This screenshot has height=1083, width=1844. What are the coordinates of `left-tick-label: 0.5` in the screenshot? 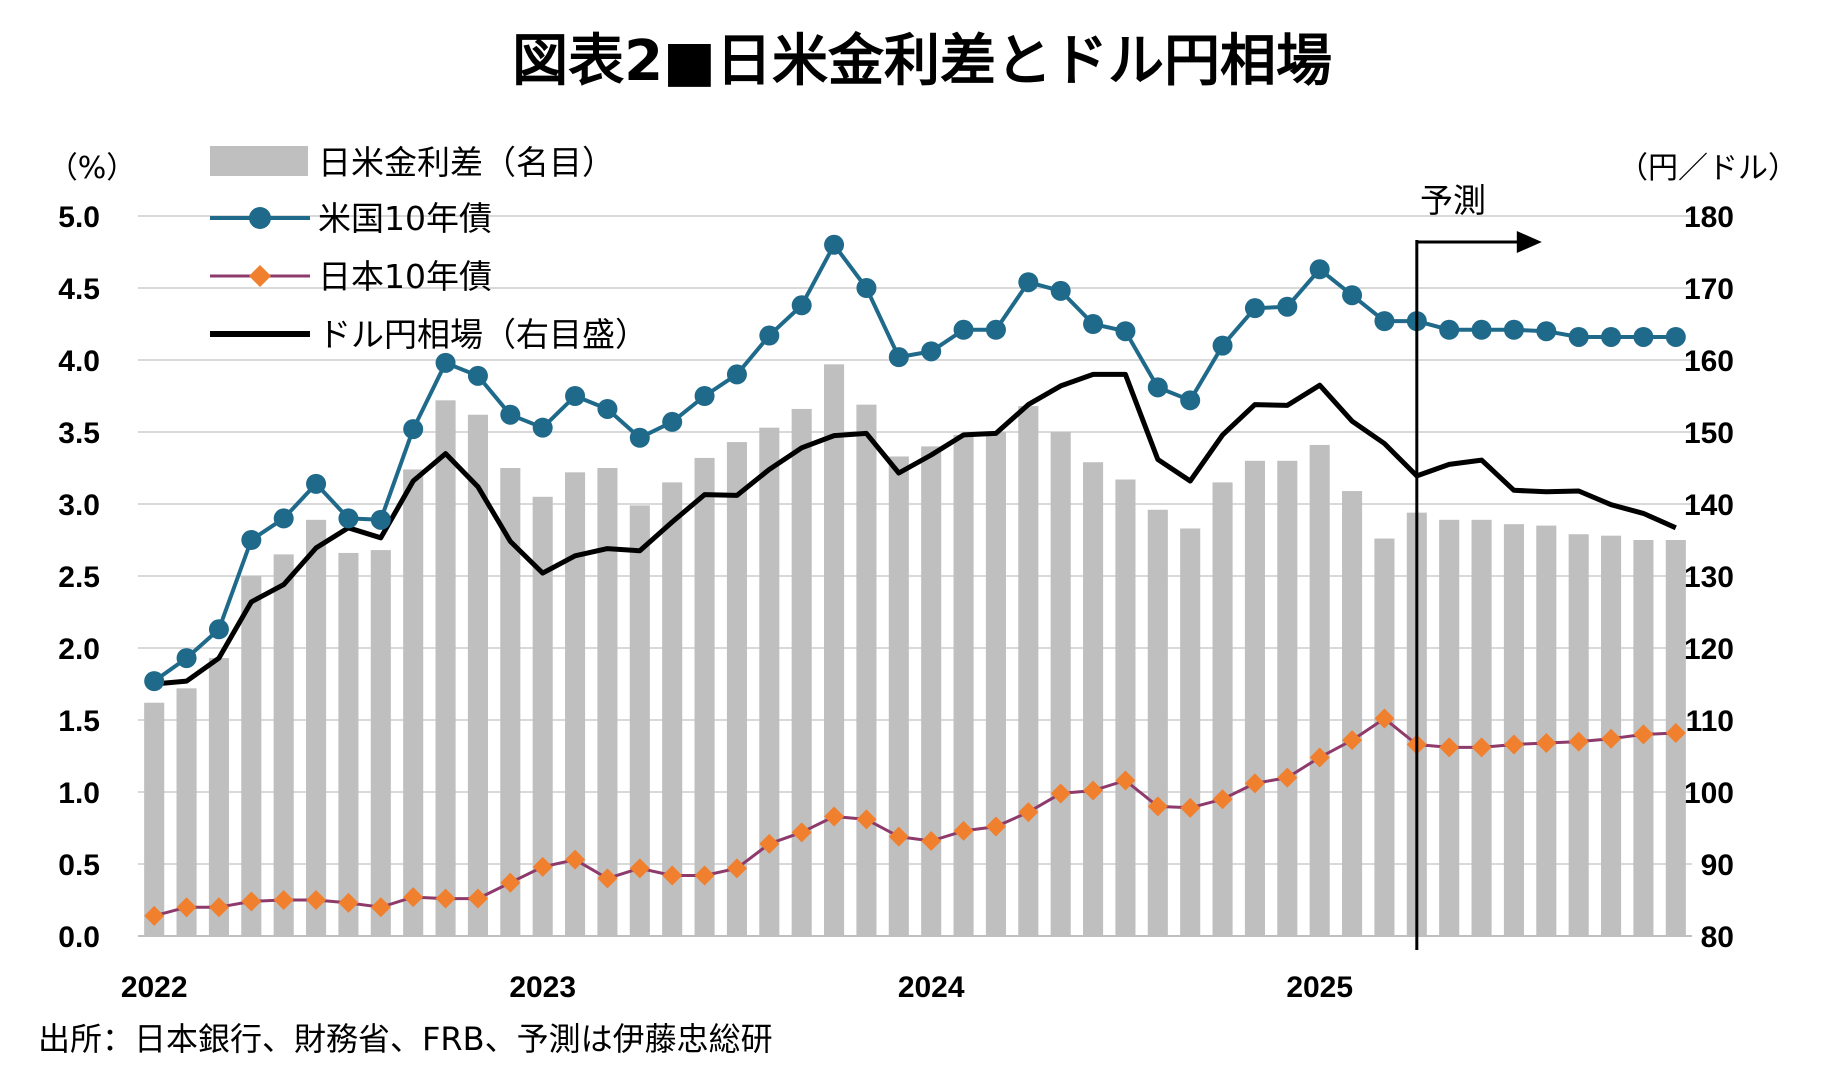 It's located at (79, 865).